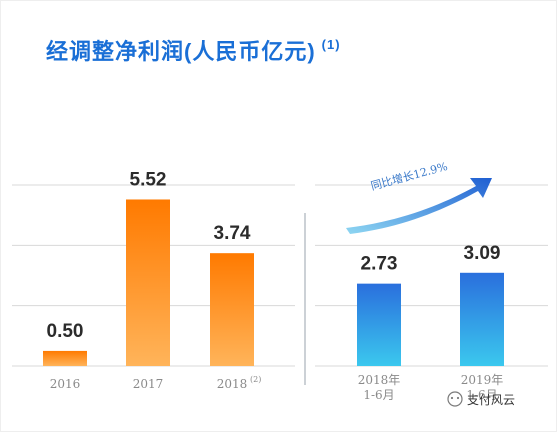 The width and height of the screenshot is (557, 432). What do you see at coordinates (65, 384) in the screenshot?
I see `x-tick-label: 2016` at bounding box center [65, 384].